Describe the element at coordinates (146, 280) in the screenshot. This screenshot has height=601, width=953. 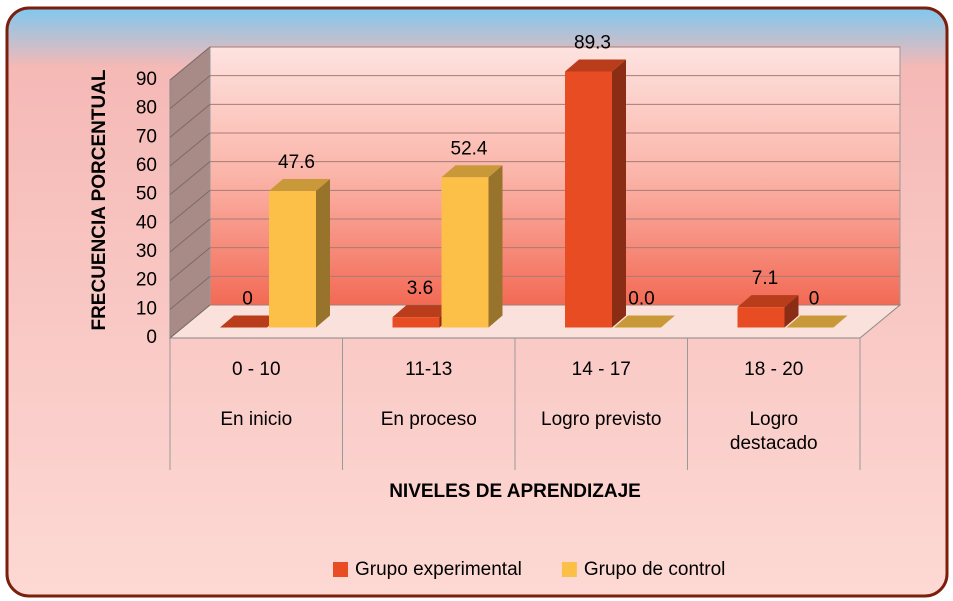
I see `y-tick-label: 20` at that location.